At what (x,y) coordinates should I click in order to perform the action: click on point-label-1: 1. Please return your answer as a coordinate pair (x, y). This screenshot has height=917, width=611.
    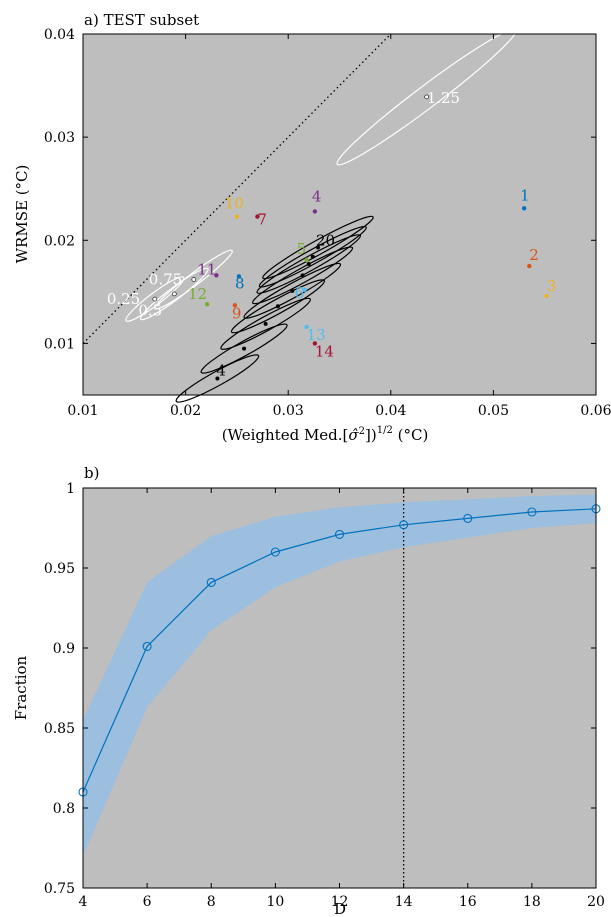
    Looking at the image, I should click on (525, 195).